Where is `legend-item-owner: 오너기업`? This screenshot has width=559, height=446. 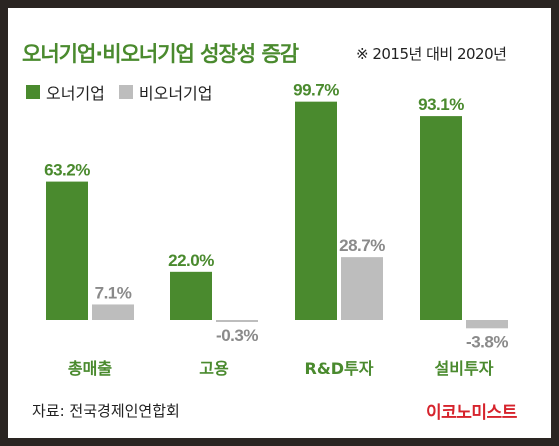 legend-item-owner: 오너기업 is located at coordinates (65, 92).